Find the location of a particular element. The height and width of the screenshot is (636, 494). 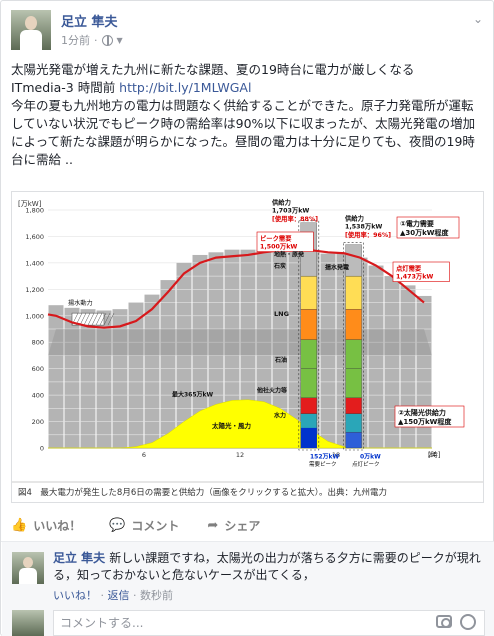

share-label: シェア is located at coordinates (242, 525).